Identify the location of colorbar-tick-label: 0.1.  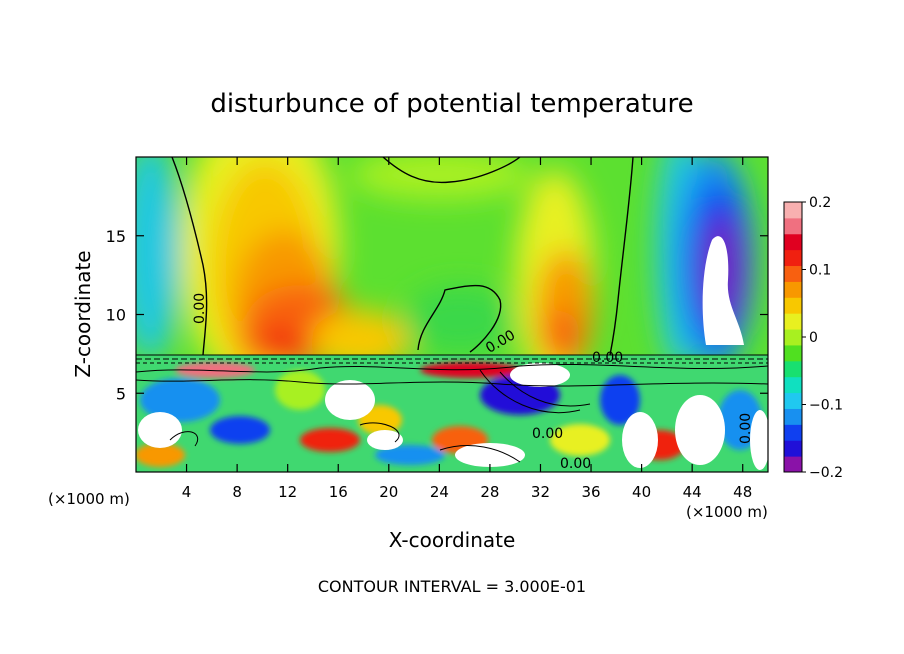
(820, 271).